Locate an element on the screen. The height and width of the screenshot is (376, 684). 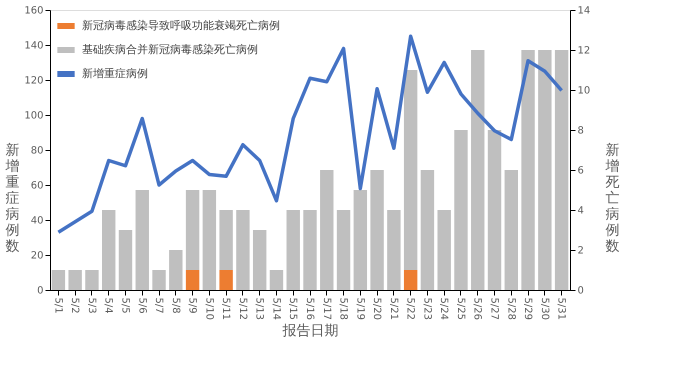
x-tick-label: 5/31 is located at coordinates (561, 309).